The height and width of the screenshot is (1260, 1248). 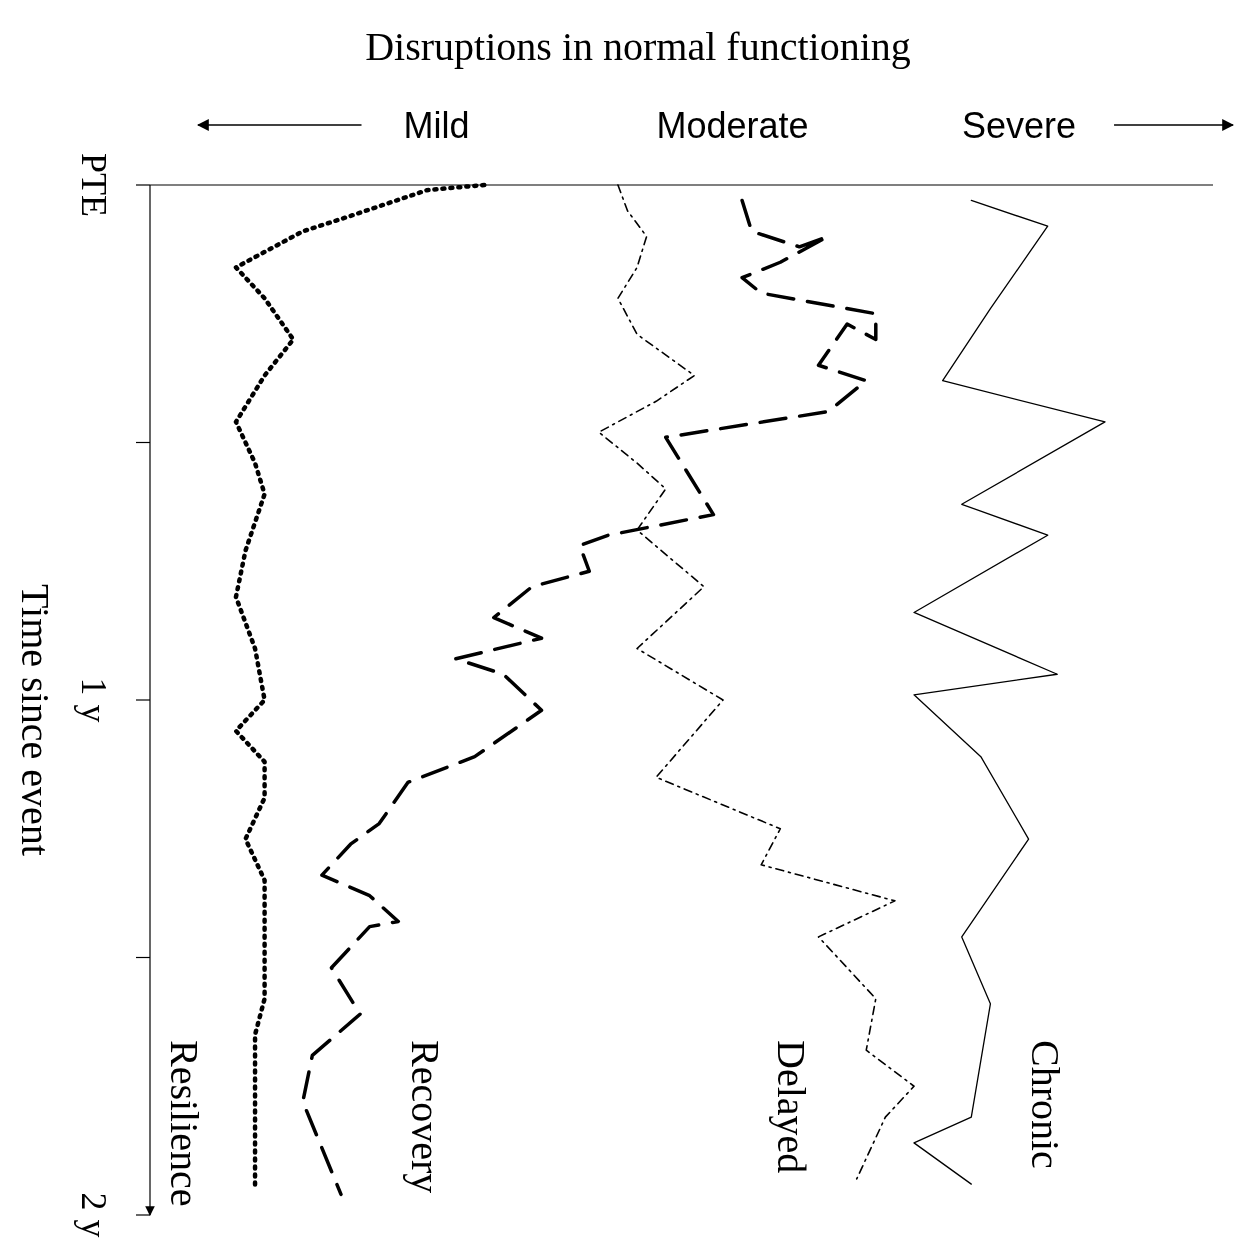 What do you see at coordinates (791, 1107) in the screenshot?
I see `text: Delayed` at bounding box center [791, 1107].